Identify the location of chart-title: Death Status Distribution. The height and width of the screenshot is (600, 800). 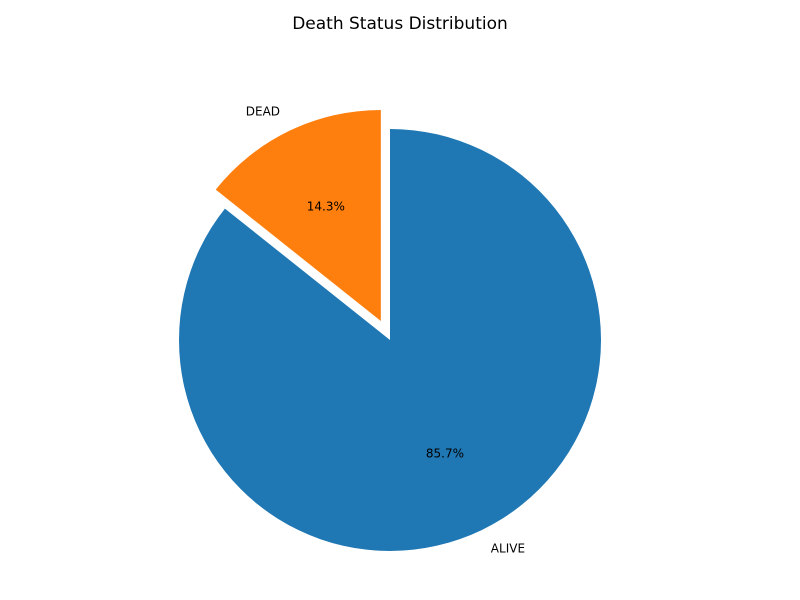
(400, 24).